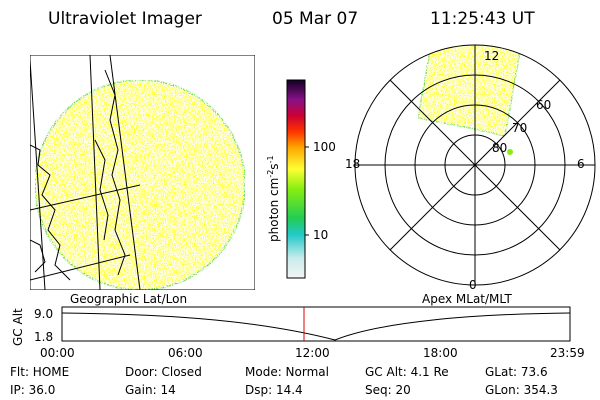 The width and height of the screenshot is (600, 400). Describe the element at coordinates (581, 164) in the screenshot. I see `mlt-label: 6` at that location.